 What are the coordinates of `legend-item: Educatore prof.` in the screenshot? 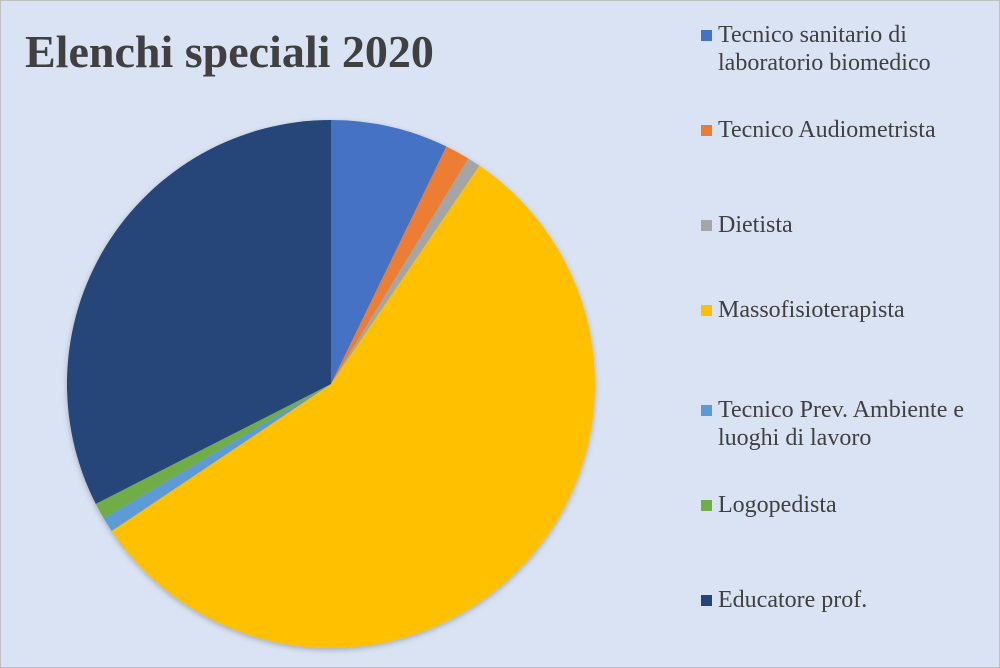 It's located at (848, 600).